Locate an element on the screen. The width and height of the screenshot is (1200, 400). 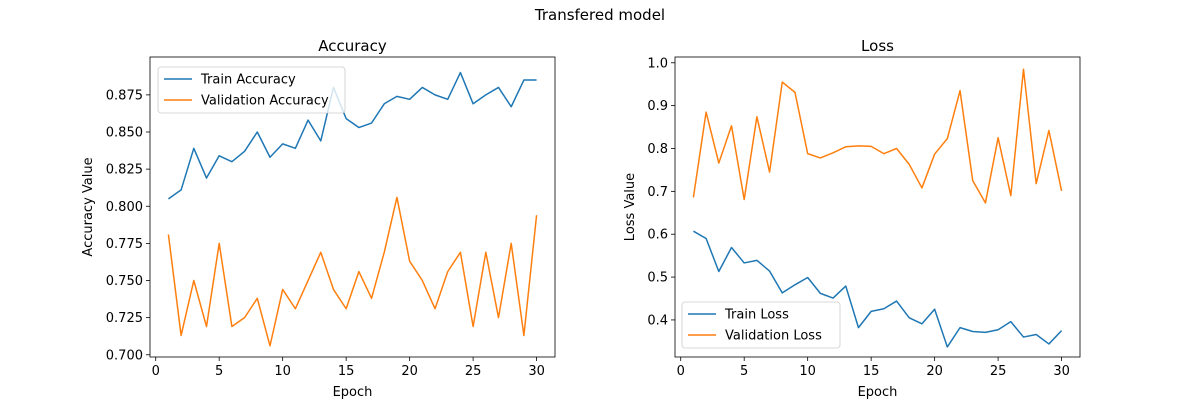
y-tick-label: 0.750 is located at coordinates (124, 281).